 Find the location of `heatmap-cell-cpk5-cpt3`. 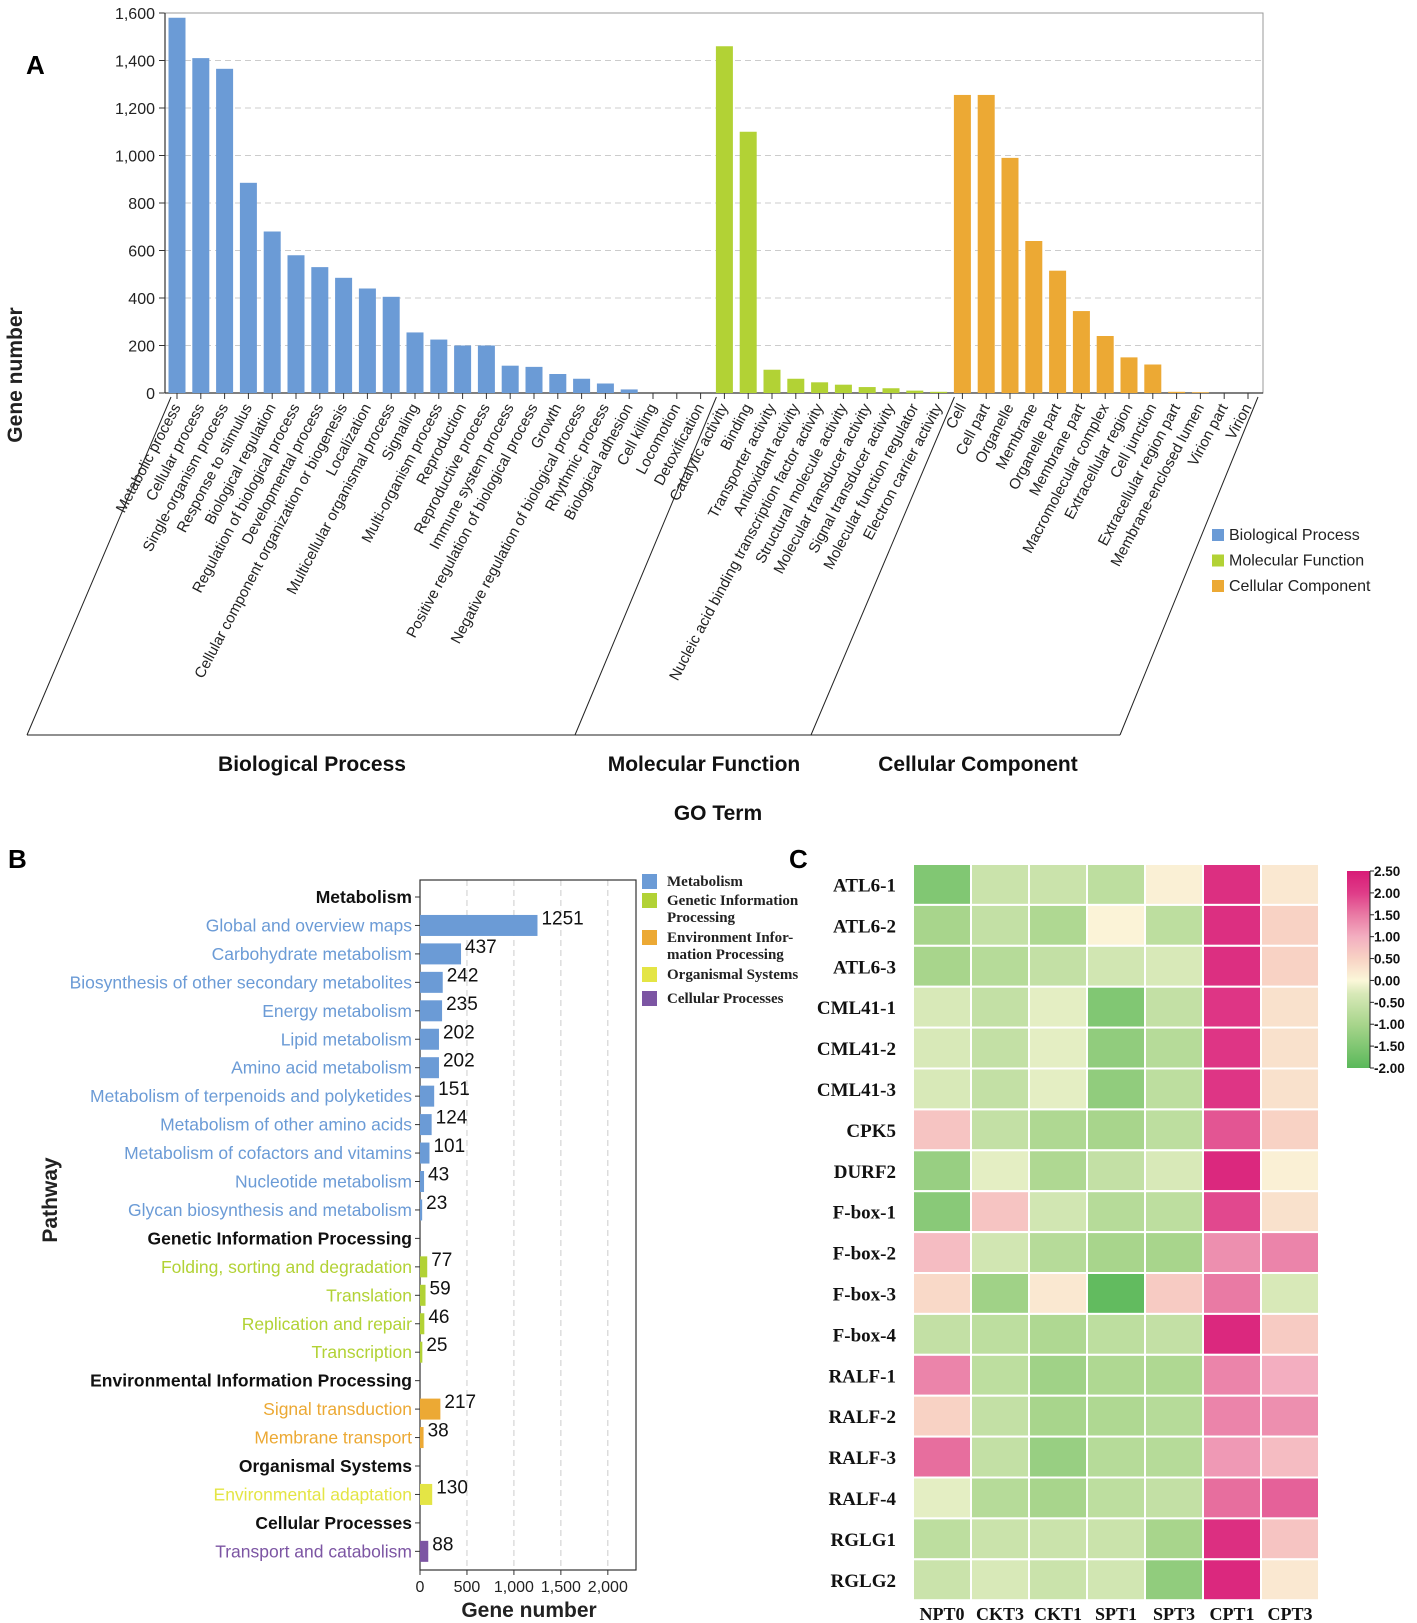

heatmap-cell-cpk5-cpt3 is located at coordinates (1290, 1130).